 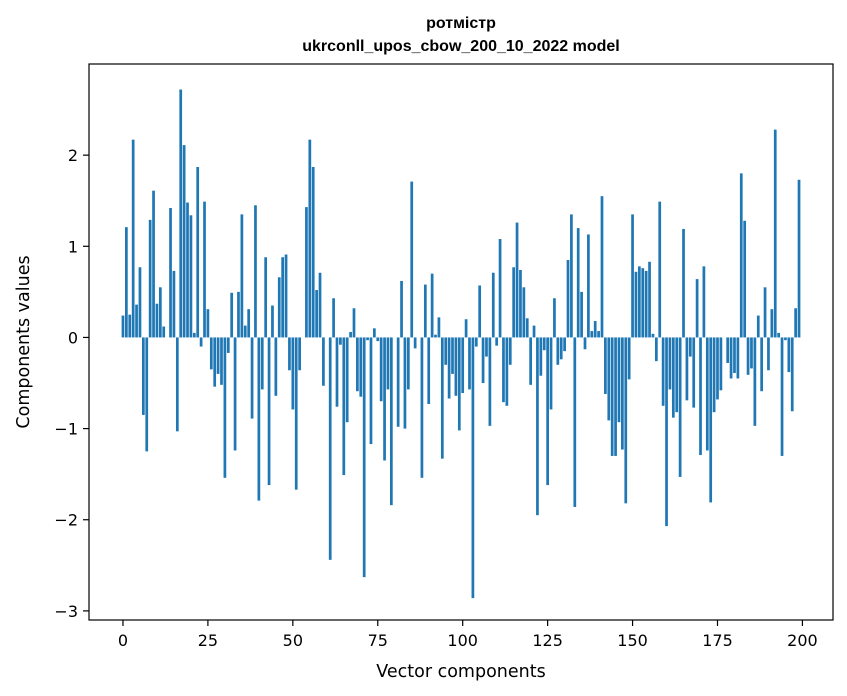 I want to click on y-axis-ticks: −3 −2 −1 0 1 2, so click(x=71, y=383).